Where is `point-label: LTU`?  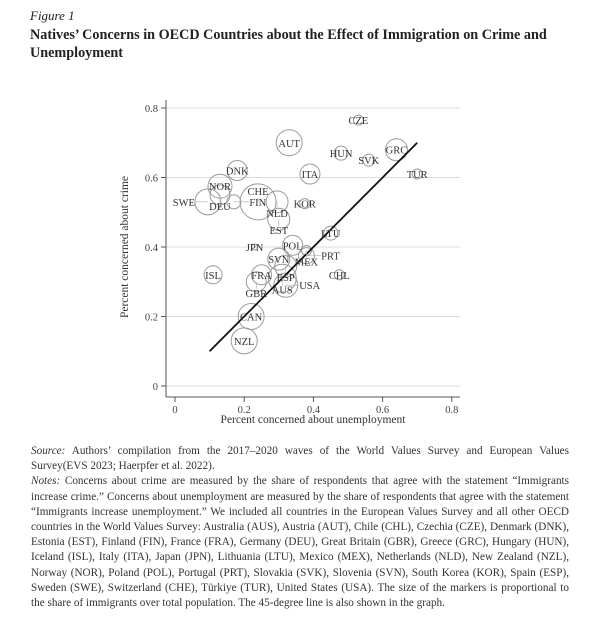
point-label: LTU is located at coordinates (331, 234).